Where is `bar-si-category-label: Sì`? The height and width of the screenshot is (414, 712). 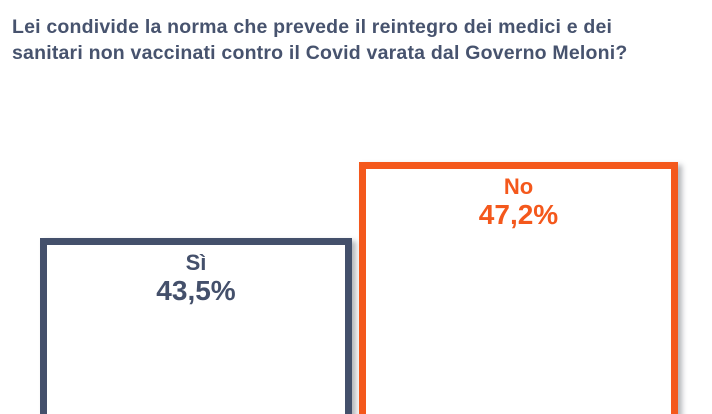 bar-si-category-label: Sì is located at coordinates (196, 262).